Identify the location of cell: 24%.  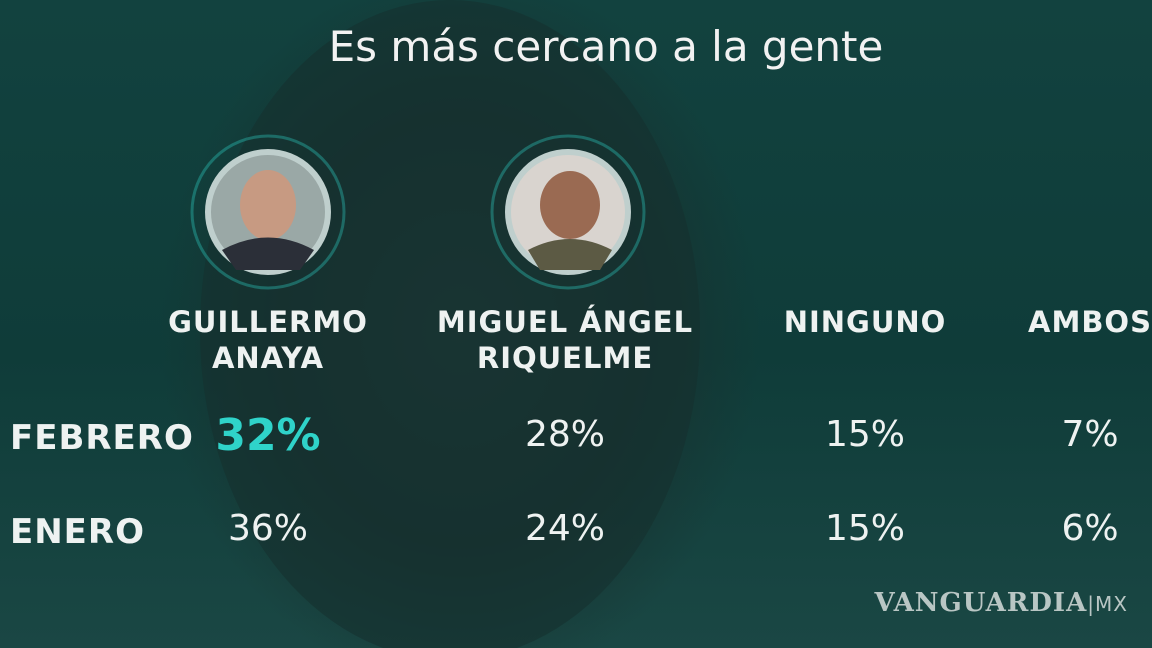
(564, 528).